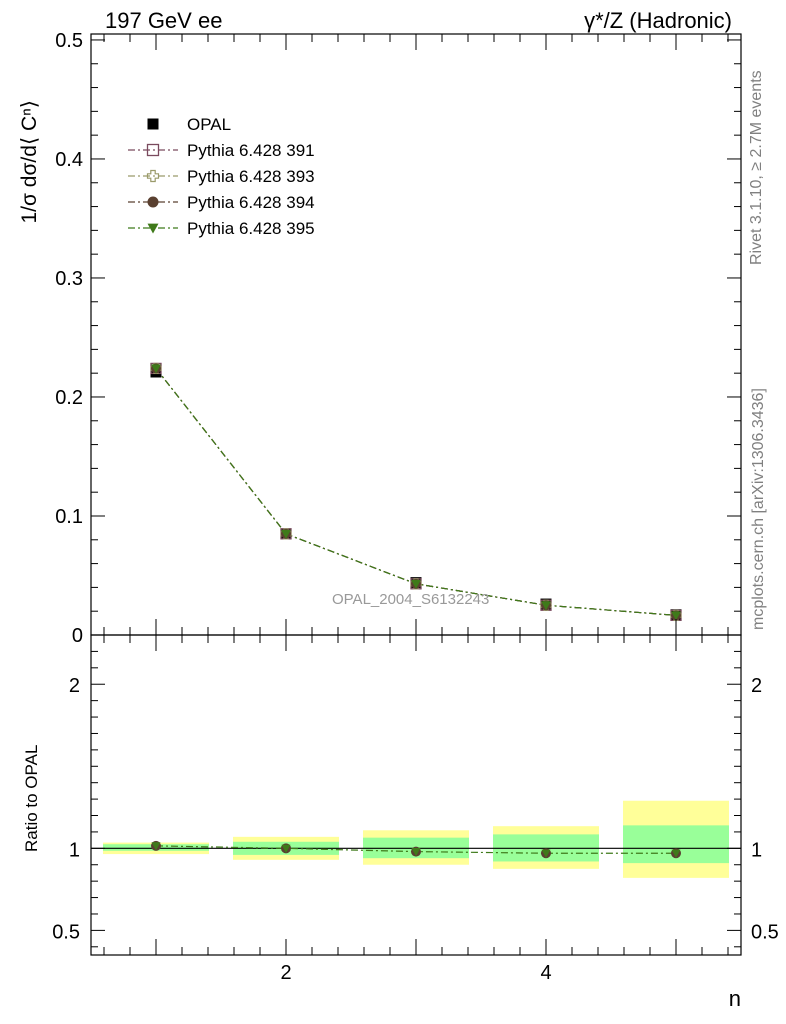 The height and width of the screenshot is (1024, 786). I want to click on x-axis-label: n, so click(735, 998).